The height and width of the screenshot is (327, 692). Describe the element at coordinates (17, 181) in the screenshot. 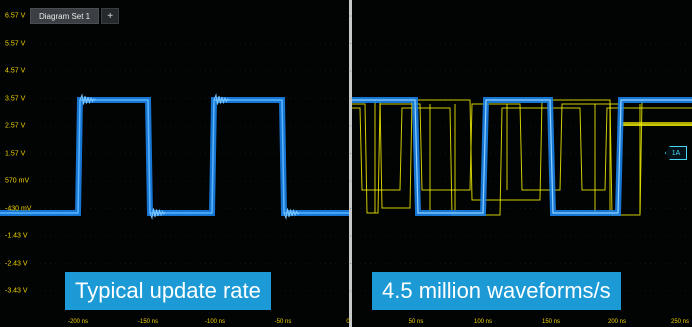

I see `y-axis-label: 570 mV` at that location.